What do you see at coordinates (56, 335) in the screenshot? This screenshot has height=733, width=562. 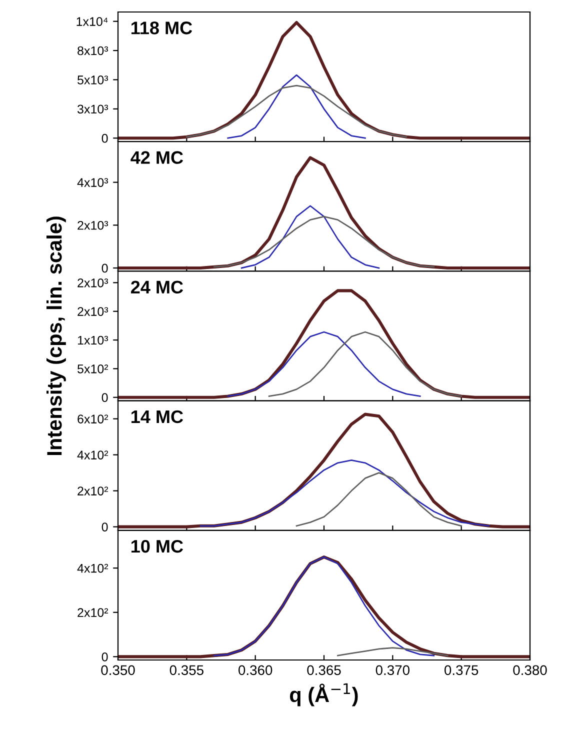 I see `y-axis-title: Intensity (cps, lin. scale)` at bounding box center [56, 335].